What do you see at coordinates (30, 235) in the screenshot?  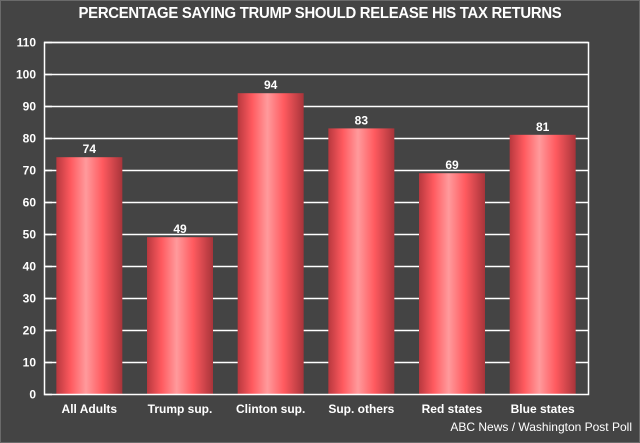 I see `y-tick-label: 50` at bounding box center [30, 235].